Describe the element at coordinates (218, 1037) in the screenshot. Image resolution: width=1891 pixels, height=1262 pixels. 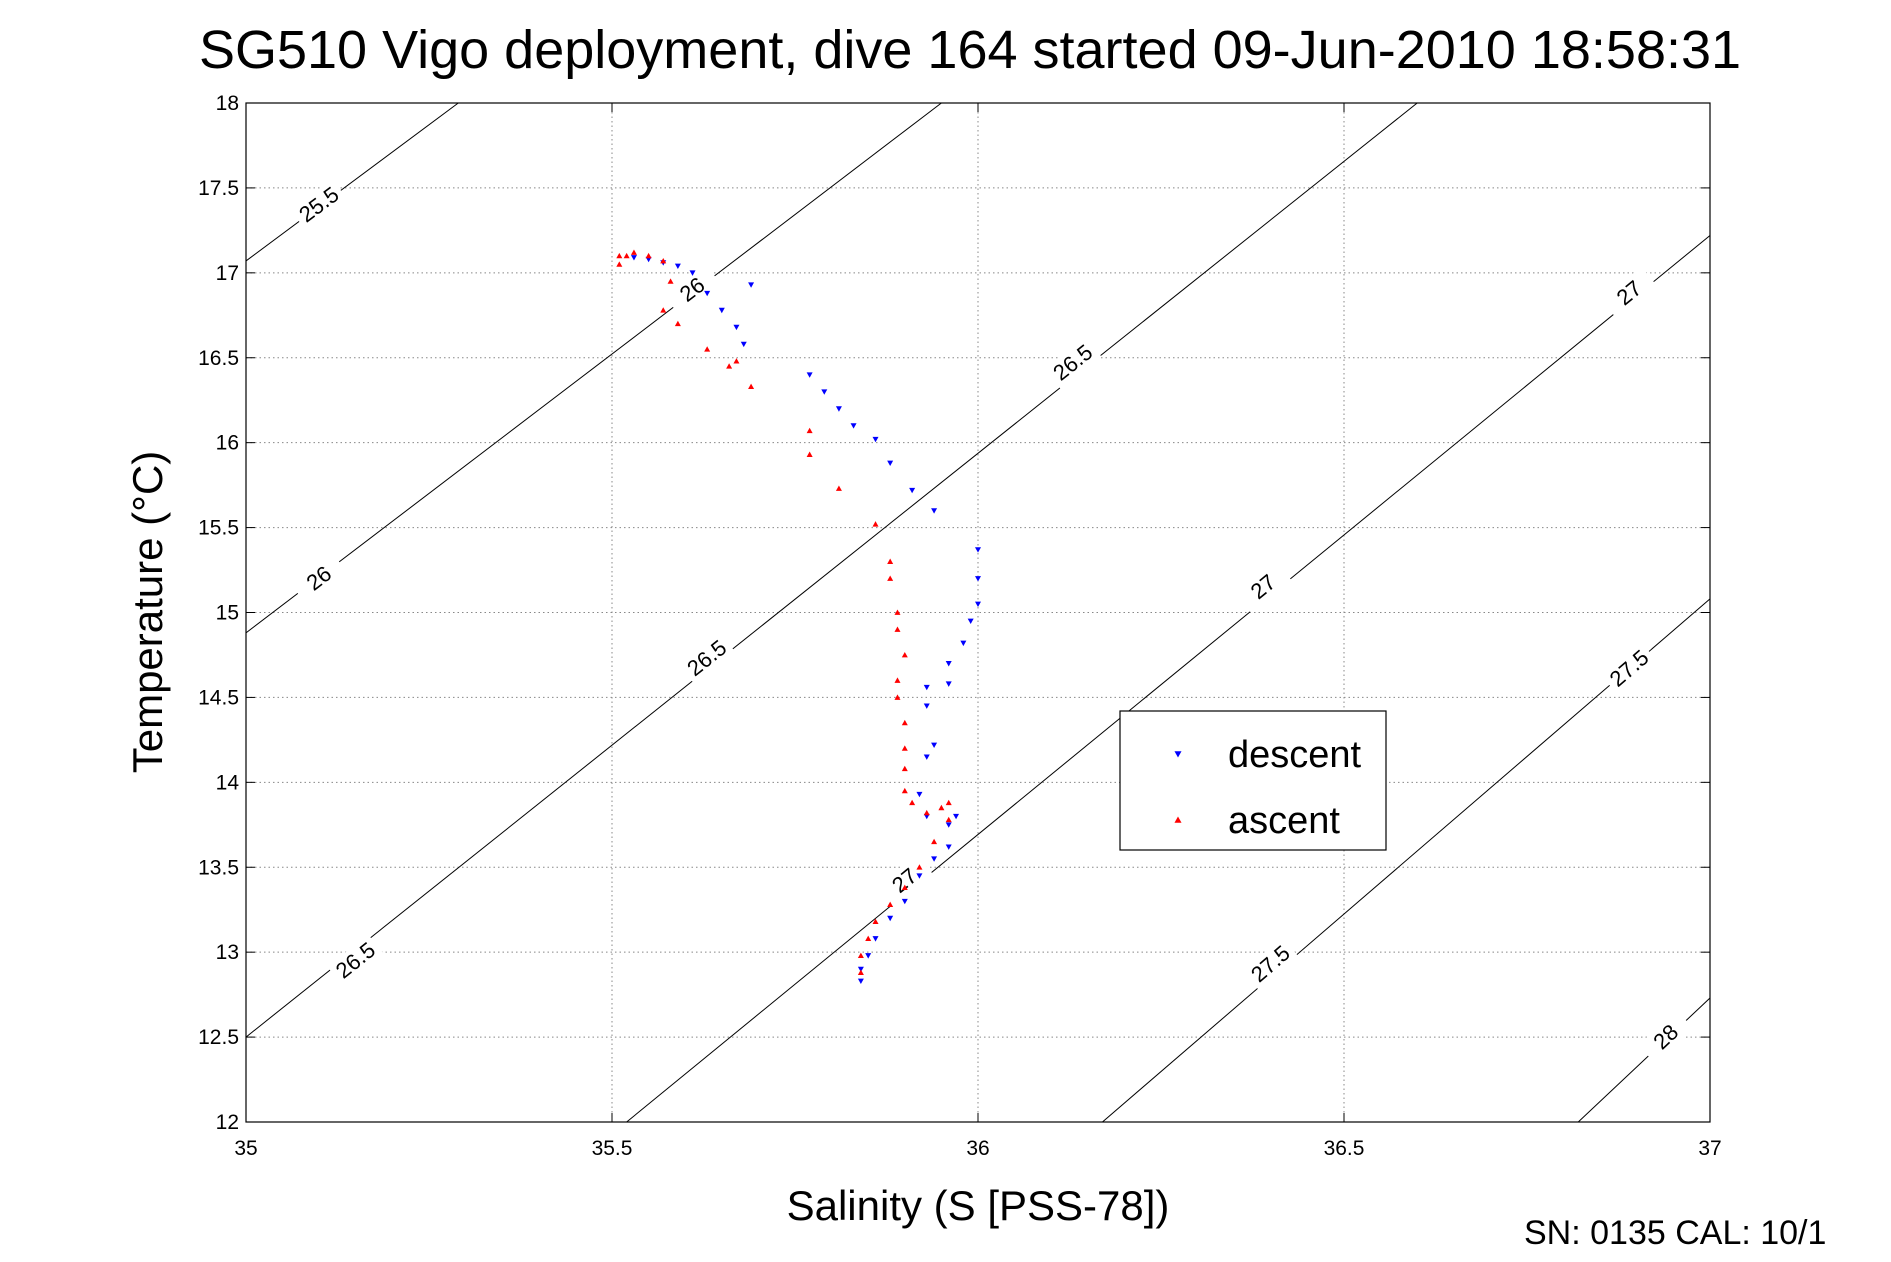
I see `y-tick-label: 12.5` at that location.